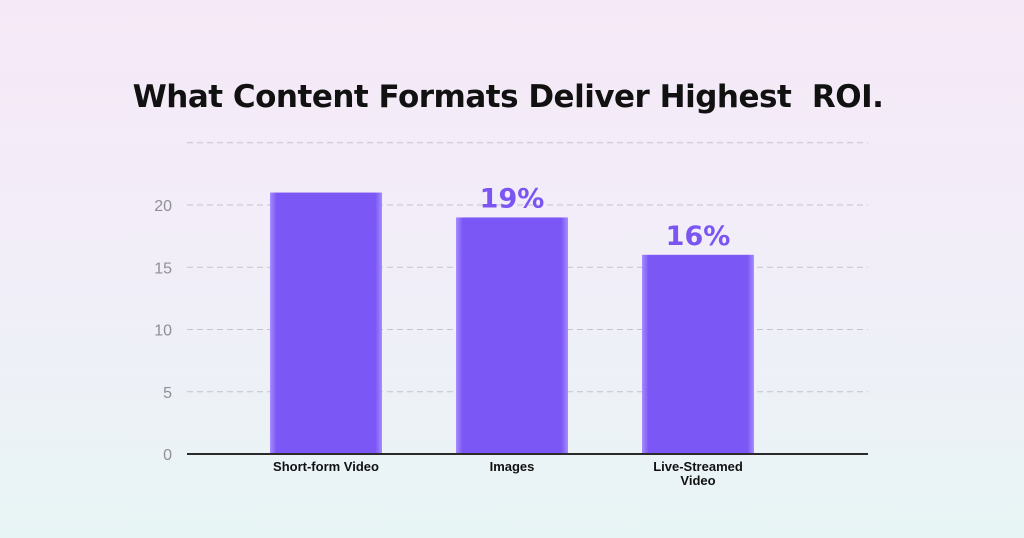 Image resolution: width=1024 pixels, height=538 pixels. Describe the element at coordinates (698, 236) in the screenshot. I see `data-label: 16%` at that location.